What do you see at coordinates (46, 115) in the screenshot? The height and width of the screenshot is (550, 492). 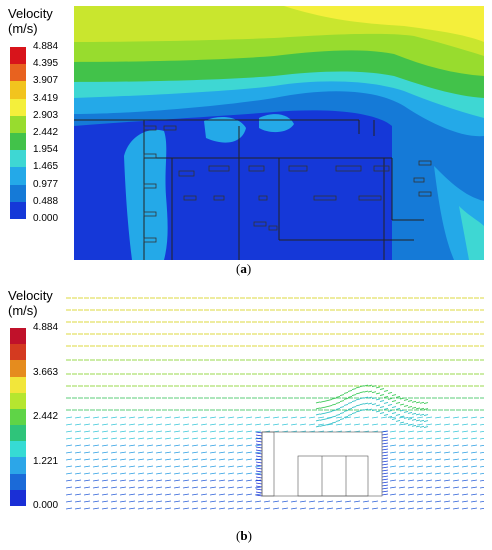 I see `tick-label: 2.903` at bounding box center [46, 115].